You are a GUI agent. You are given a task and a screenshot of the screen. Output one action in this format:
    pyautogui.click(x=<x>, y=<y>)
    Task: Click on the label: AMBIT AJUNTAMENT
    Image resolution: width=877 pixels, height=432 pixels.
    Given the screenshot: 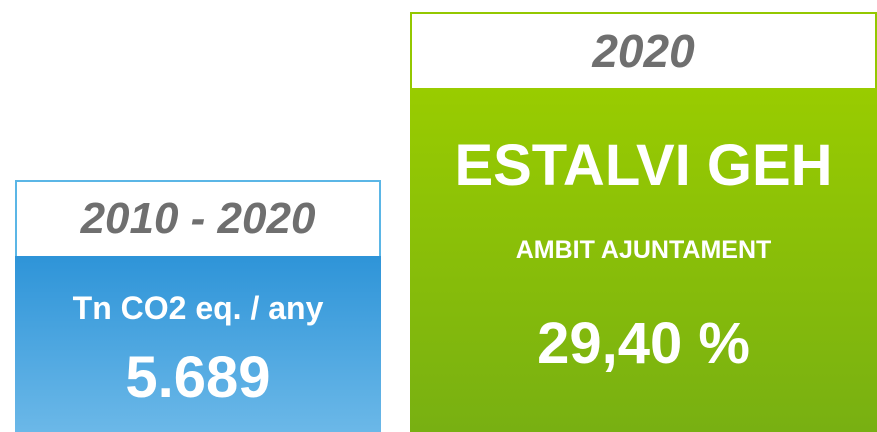 What is the action you would take?
    pyautogui.click(x=643, y=250)
    